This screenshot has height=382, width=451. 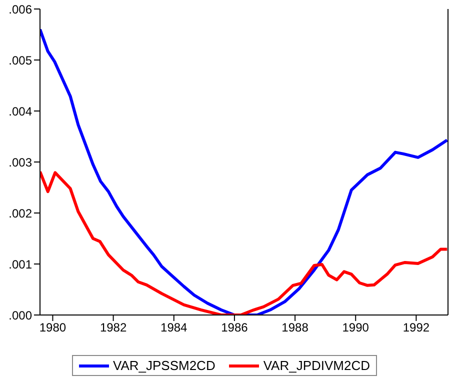 What do you see at coordinates (20, 60) in the screenshot?
I see `y-tick-label: .005` at bounding box center [20, 60].